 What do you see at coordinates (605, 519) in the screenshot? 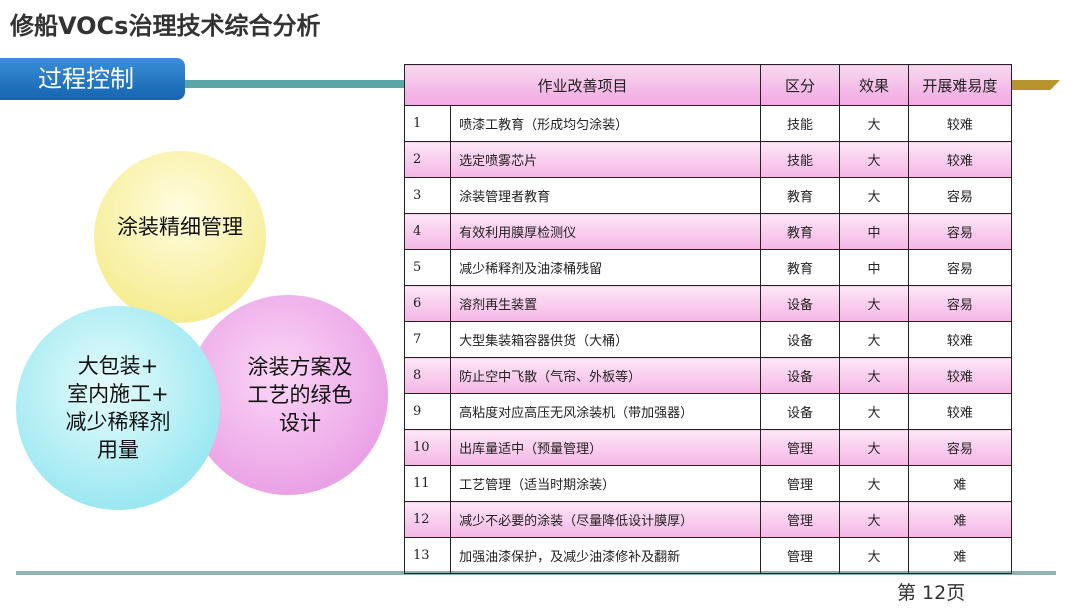
I see `table-cell: 减少不必要的涂装（尽量降低设计膜厚）` at bounding box center [605, 519].